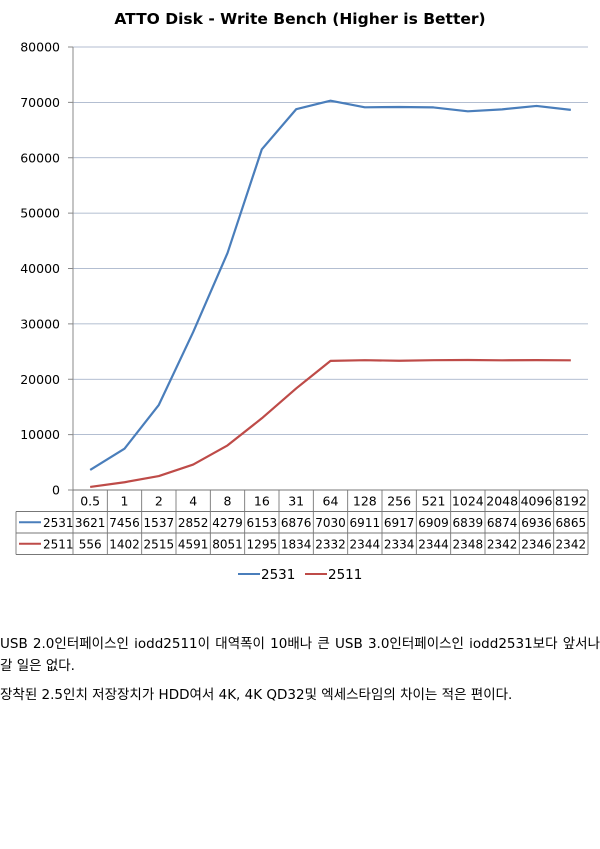  I want to click on table-cell-value: 6839, so click(468, 523).